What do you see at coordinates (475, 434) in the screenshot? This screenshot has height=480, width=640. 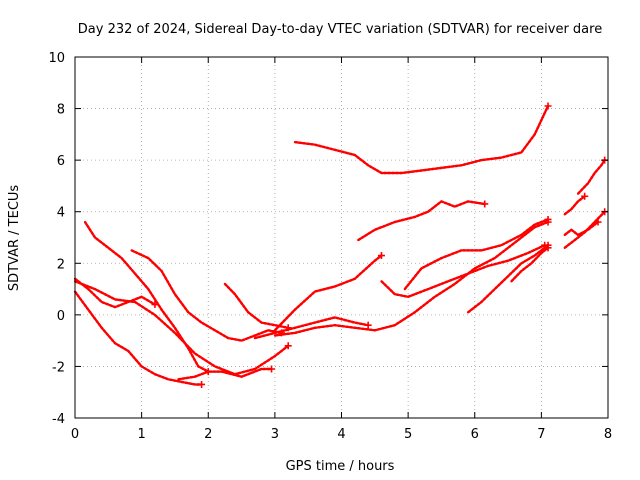 I see `x-tick-label: 6` at bounding box center [475, 434].